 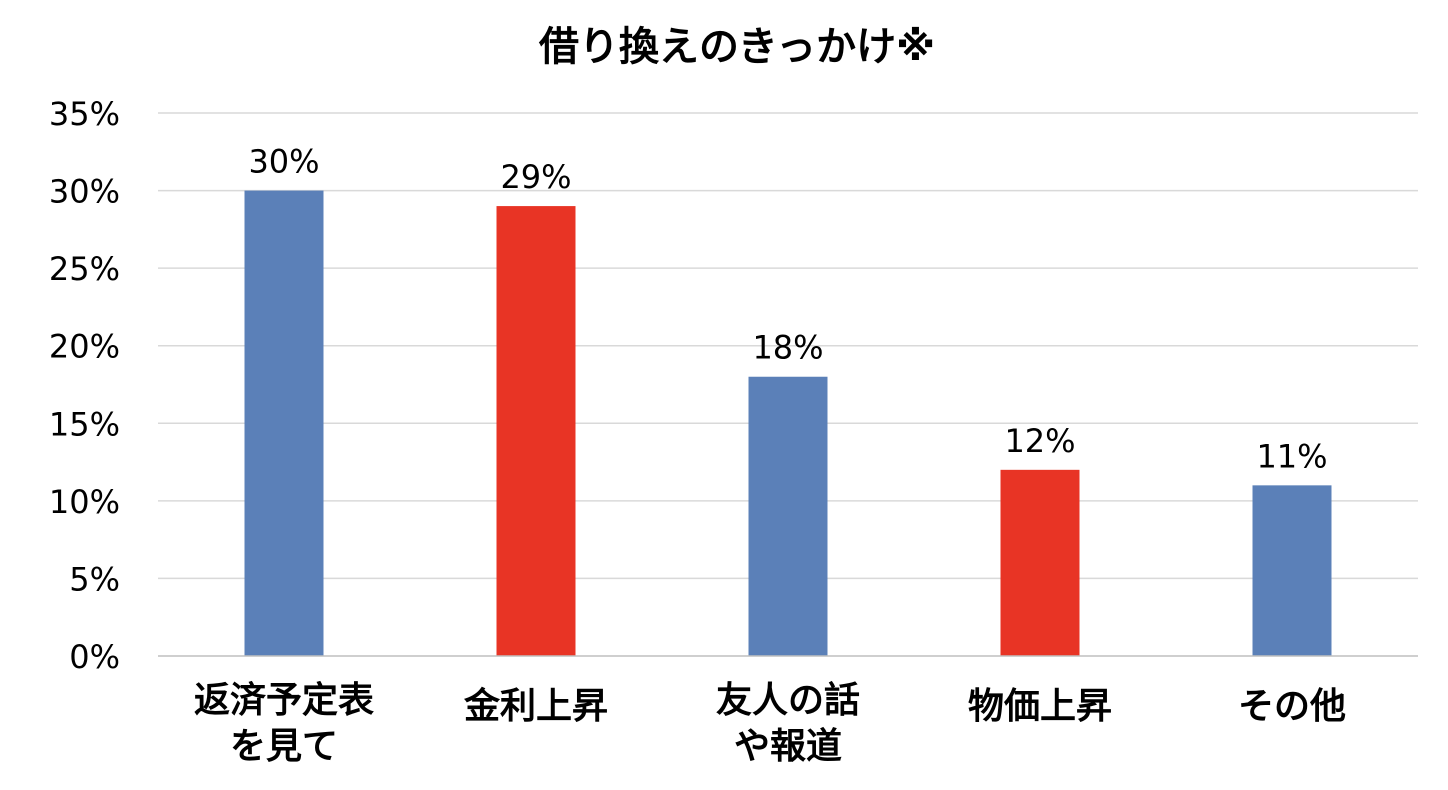 I want to click on y-tick-label: 35%, so click(x=84, y=114).